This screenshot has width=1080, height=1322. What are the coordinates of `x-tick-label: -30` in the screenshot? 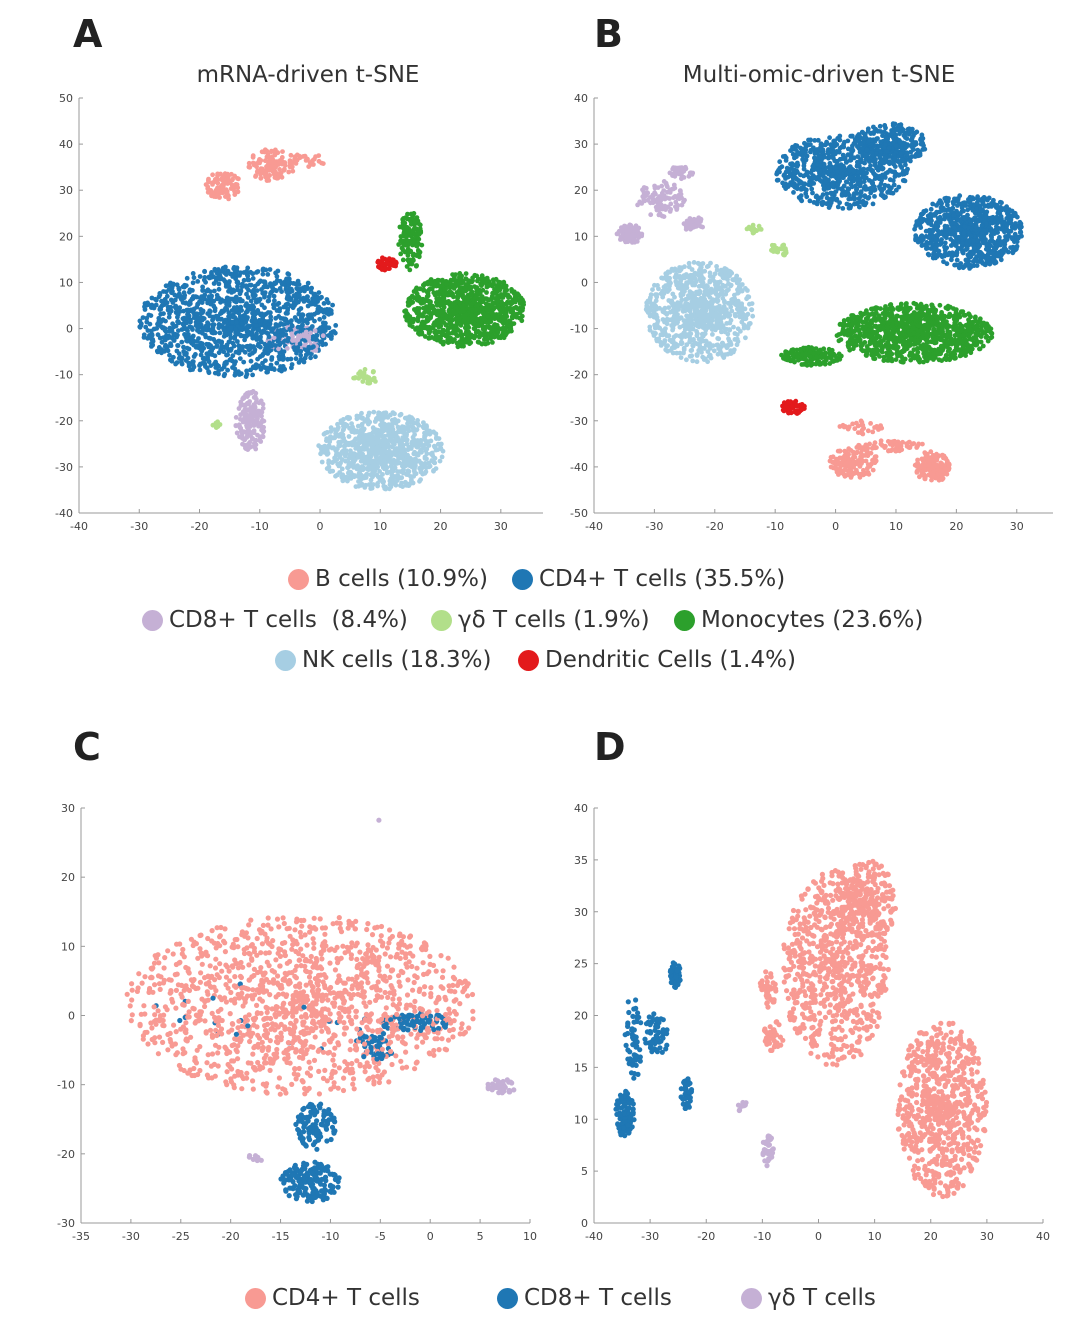 It's located at (654, 526).